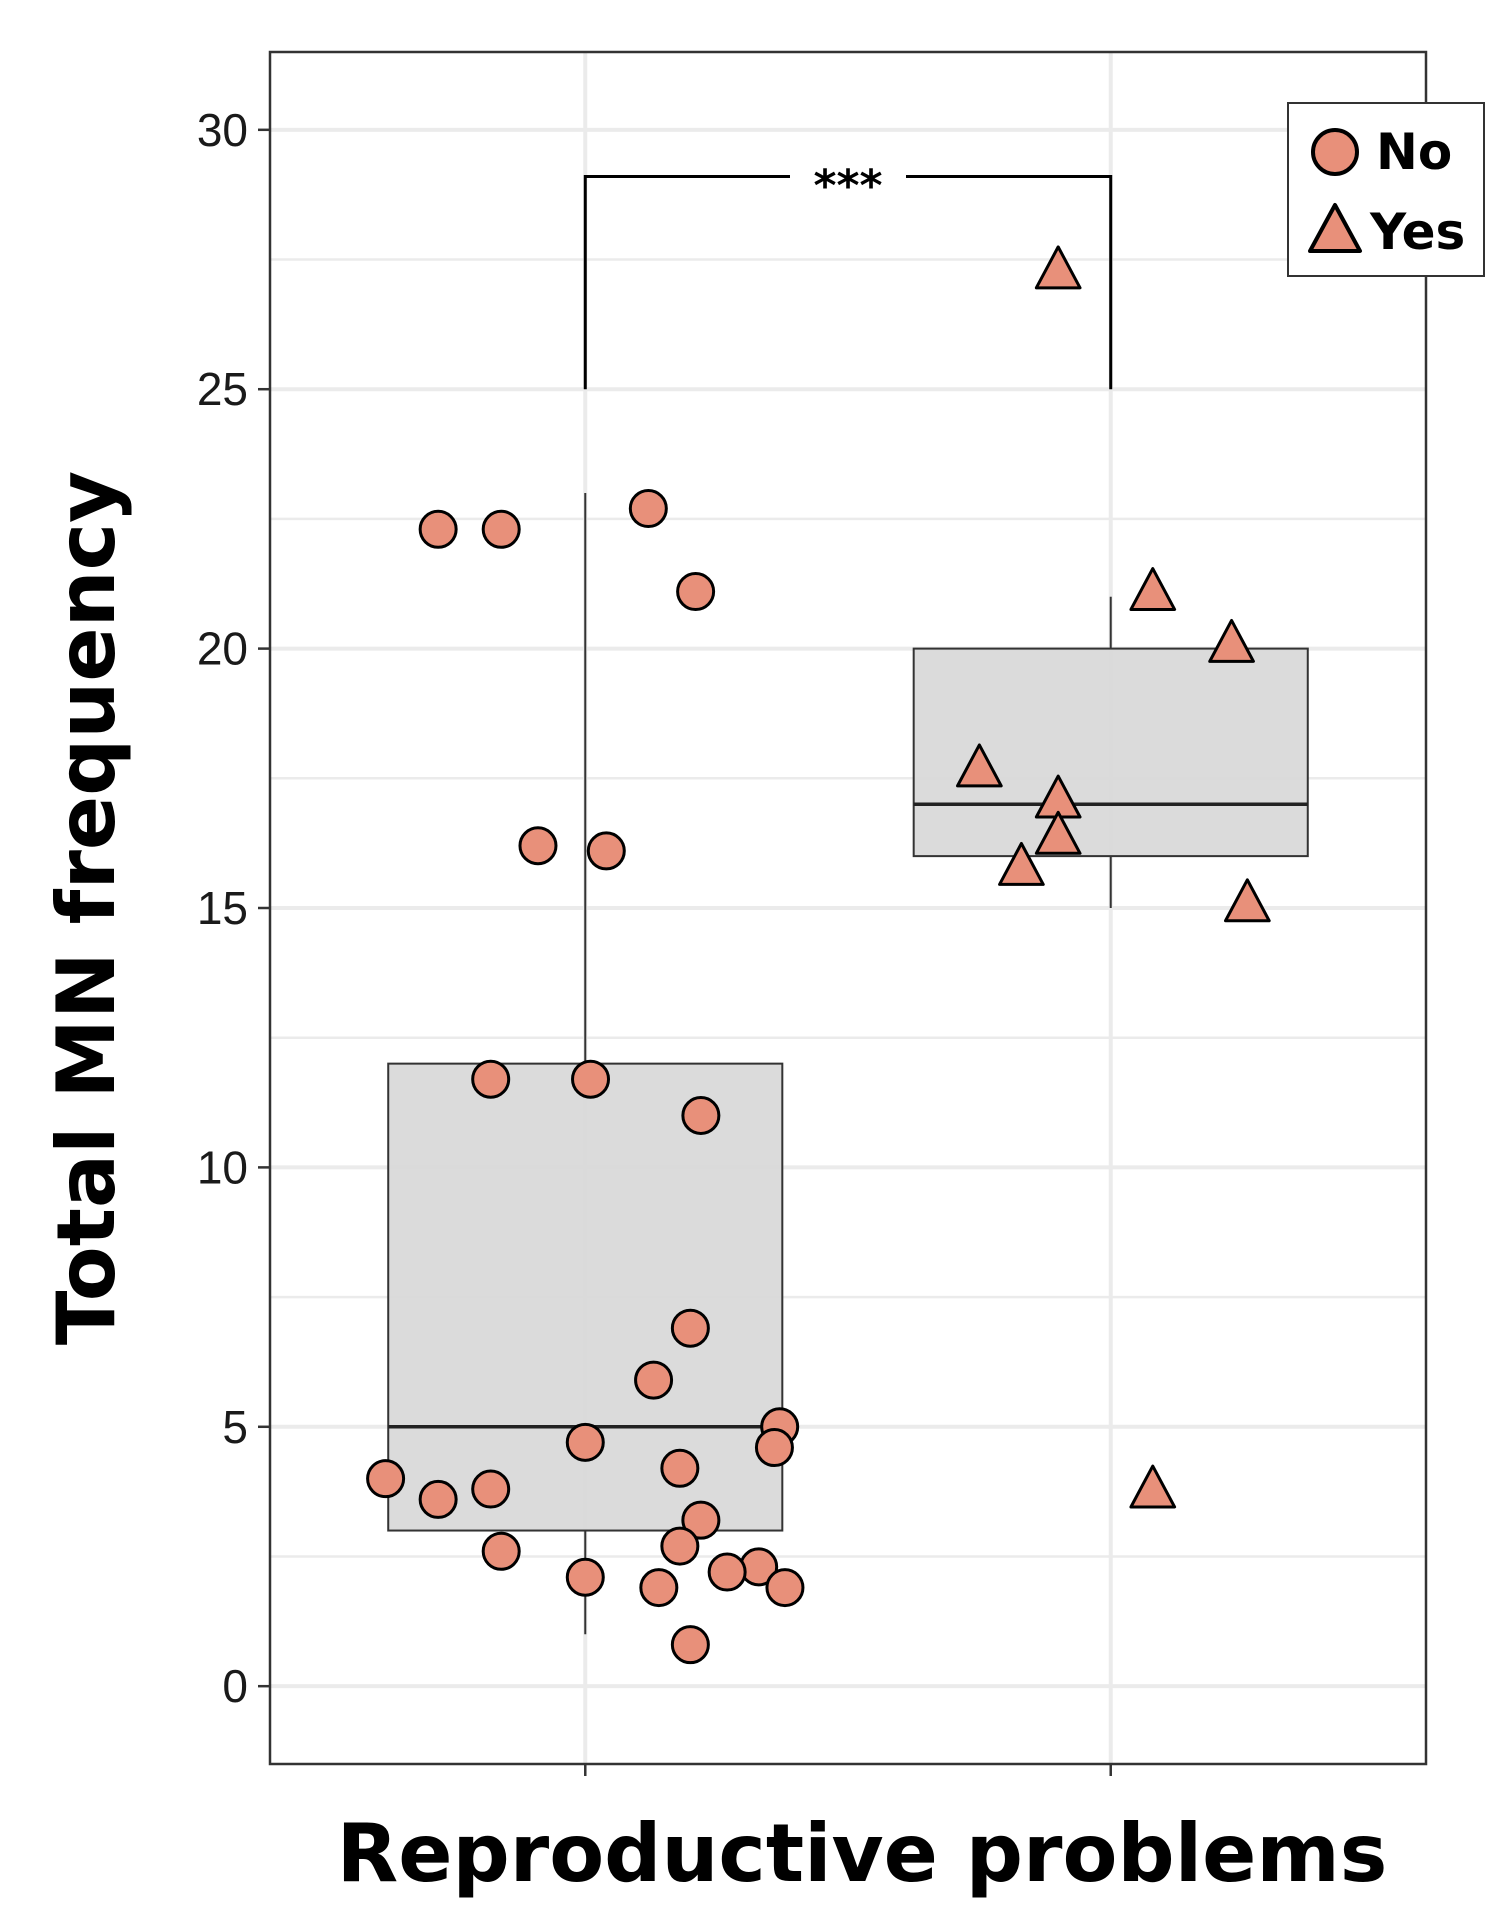  What do you see at coordinates (222, 649) in the screenshot?
I see `y-tick-label: 20` at bounding box center [222, 649].